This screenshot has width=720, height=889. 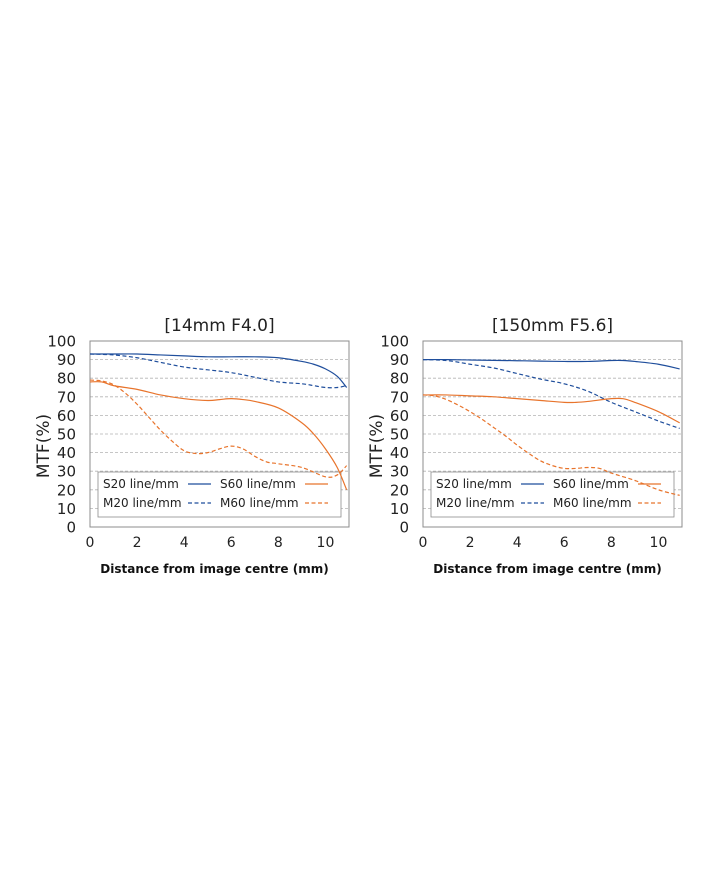 What do you see at coordinates (552, 326) in the screenshot?
I see `chart-title: [150mm F5.6]` at bounding box center [552, 326].